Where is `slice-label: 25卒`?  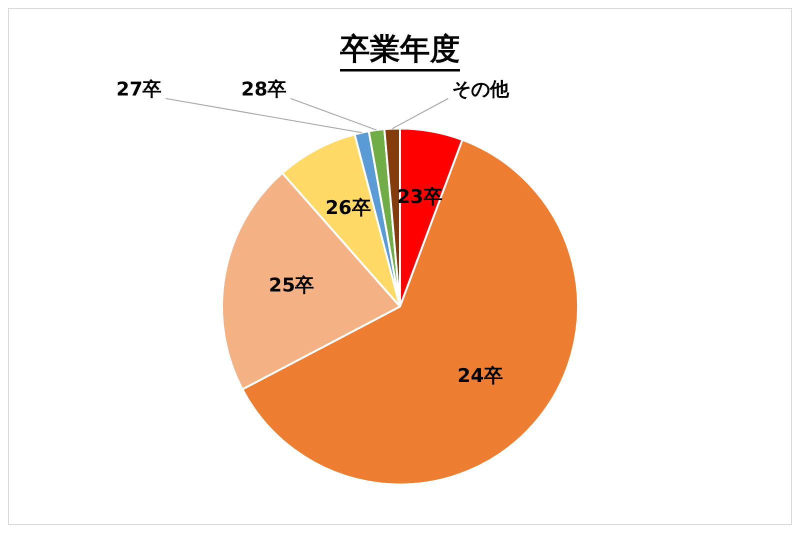 slice-label: 25卒 is located at coordinates (291, 285).